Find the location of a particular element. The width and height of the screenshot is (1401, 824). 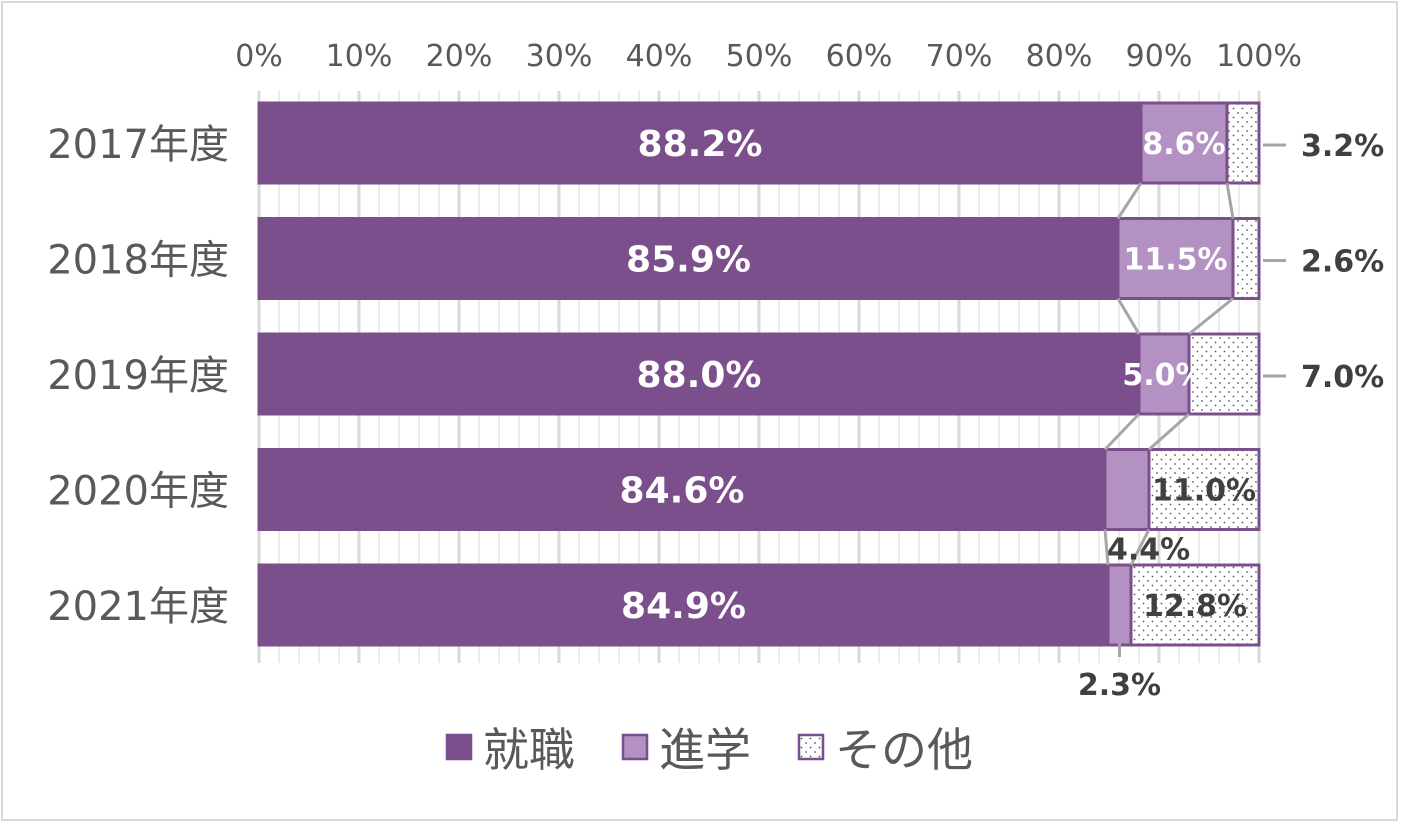

data-label: 84.6% is located at coordinates (682, 491).